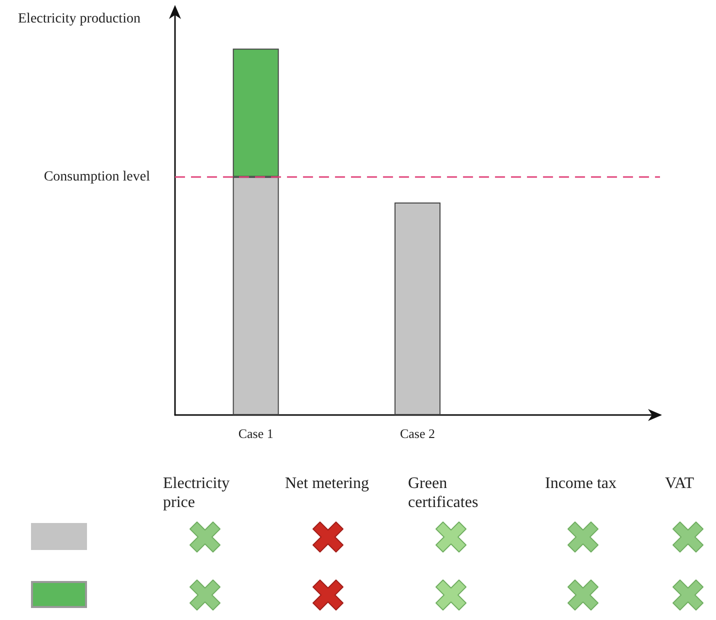 The width and height of the screenshot is (716, 620). What do you see at coordinates (256, 433) in the screenshot?
I see `x-tick-label: Case 1` at bounding box center [256, 433].